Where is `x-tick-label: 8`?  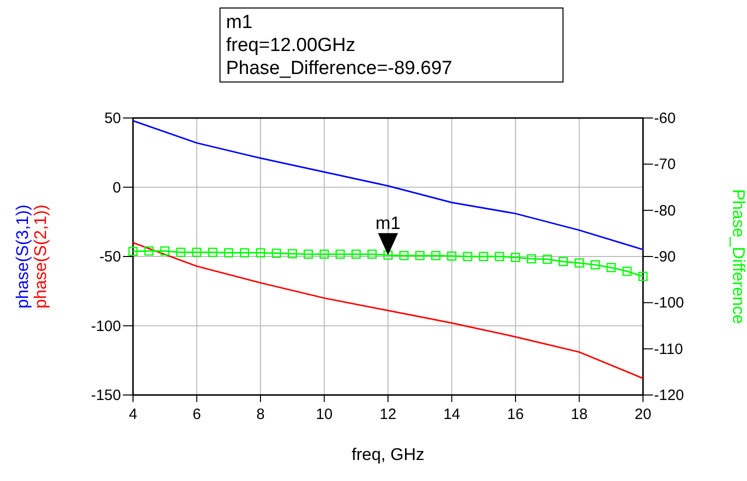
x-tick-label: 8 is located at coordinates (260, 414).